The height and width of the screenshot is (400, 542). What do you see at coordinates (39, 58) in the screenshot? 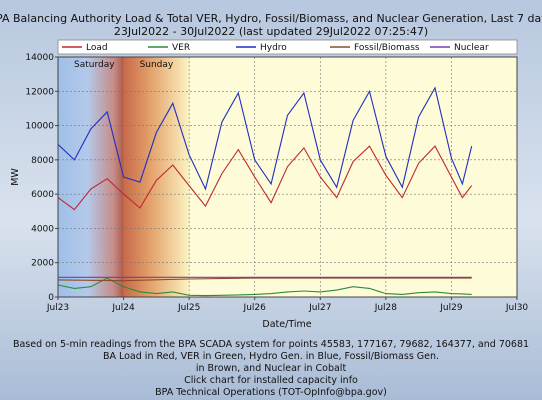
I see `y-tick-label: 14000` at bounding box center [39, 58].